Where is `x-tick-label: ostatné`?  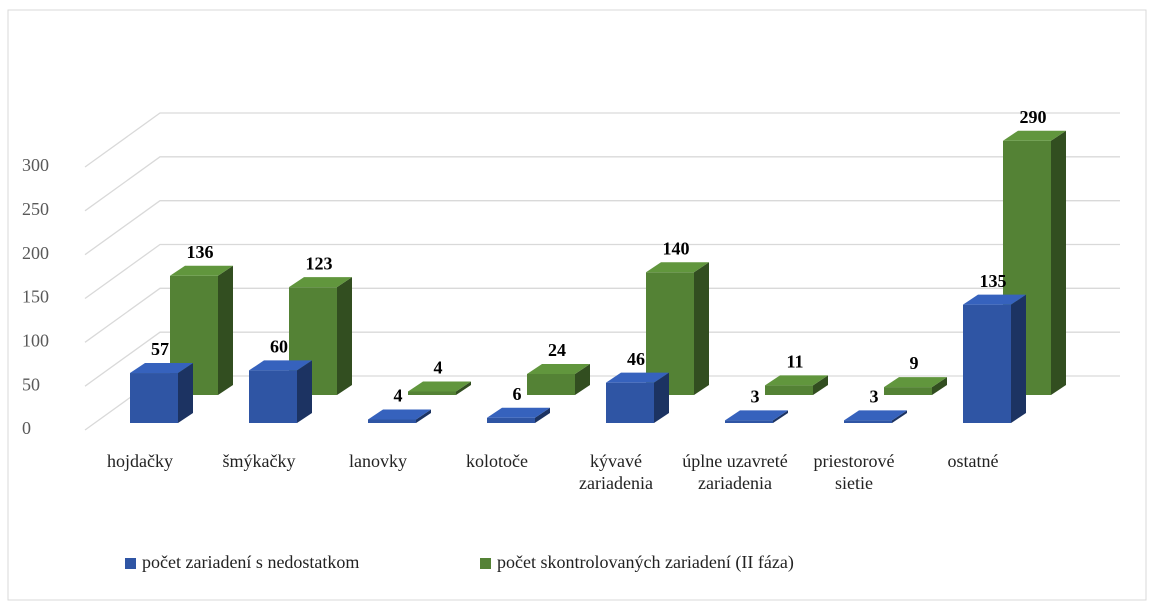 x-tick-label: ostatné is located at coordinates (973, 461).